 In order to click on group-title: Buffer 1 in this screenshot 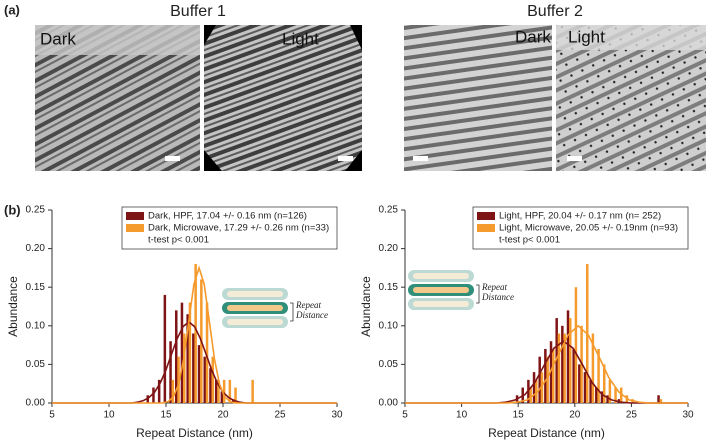, I will do `click(198, 11)`.